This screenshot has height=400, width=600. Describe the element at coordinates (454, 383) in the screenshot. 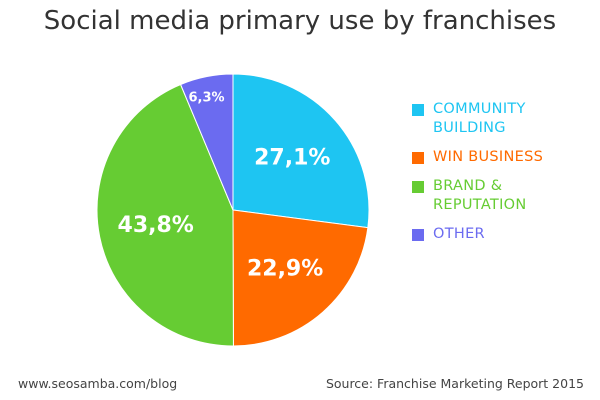

I see `footer-source: Source: Franchise Marketing Report 2015` at that location.